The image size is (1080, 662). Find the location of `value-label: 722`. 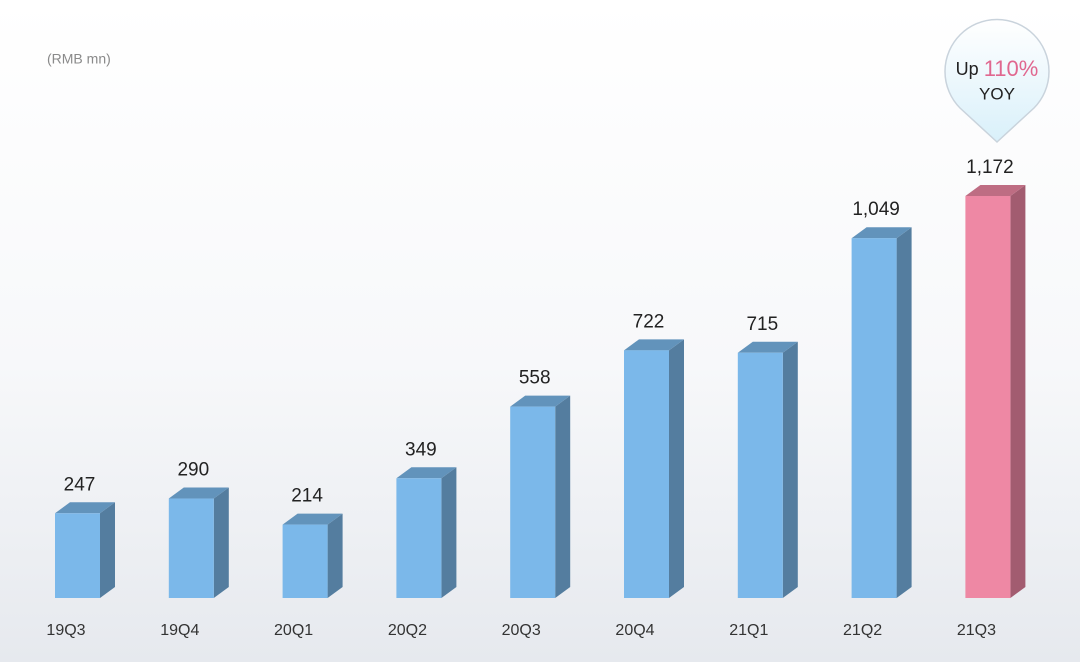

value-label: 722 is located at coordinates (649, 321).